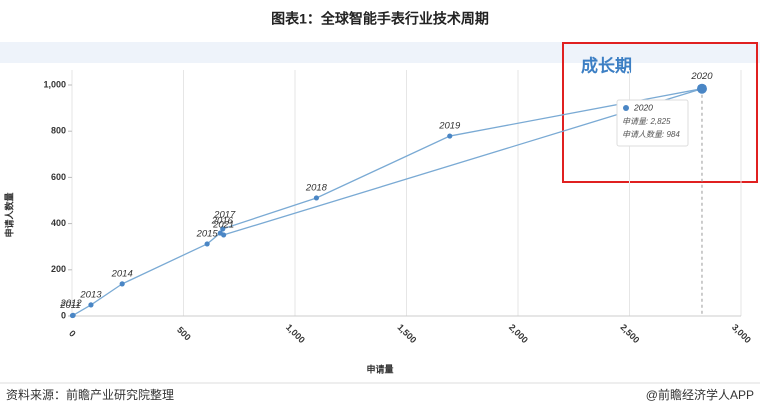 This screenshot has height=415, width=760. Describe the element at coordinates (90, 294) in the screenshot. I see `point-label: 2013` at that location.